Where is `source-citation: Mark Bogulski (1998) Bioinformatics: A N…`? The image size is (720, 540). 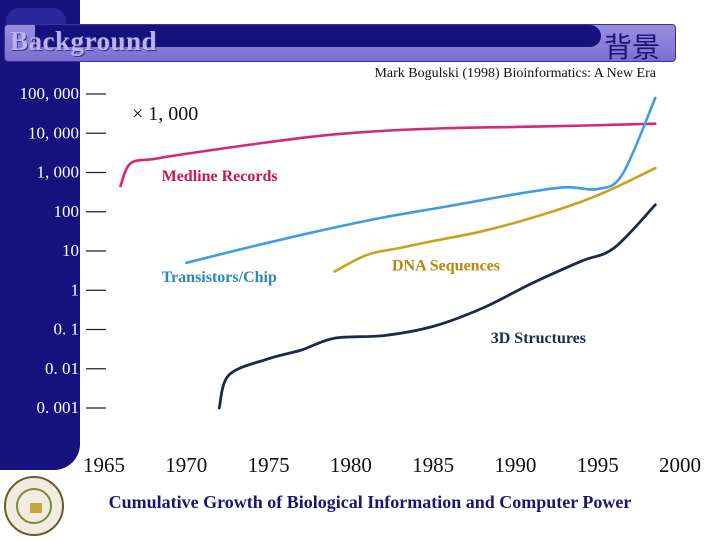
source-citation: Mark Bogulski (1998) Bioinformatics: A N… is located at coordinates (515, 73).